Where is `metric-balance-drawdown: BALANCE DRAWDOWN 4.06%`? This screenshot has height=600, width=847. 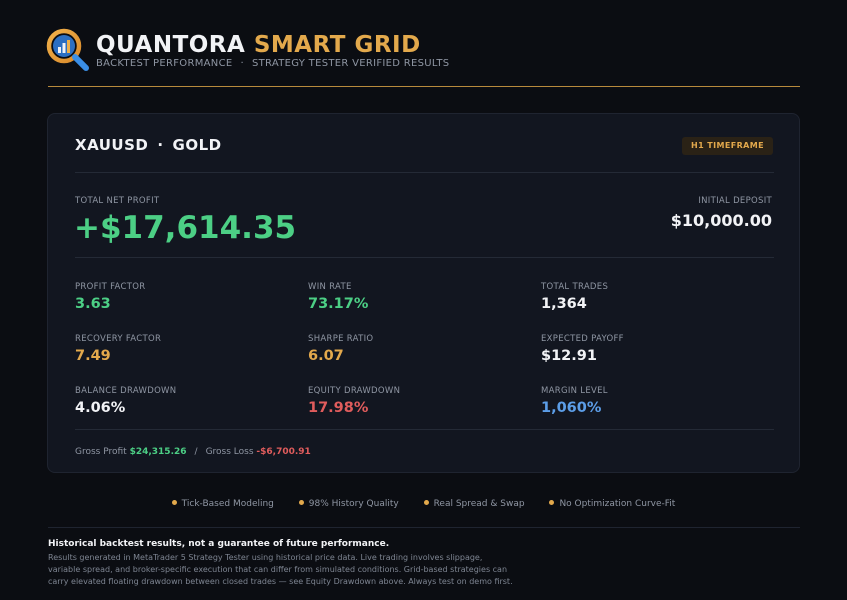
metric-balance-drawdown: BALANCE DRAWDOWN 4.06% is located at coordinates (185, 401).